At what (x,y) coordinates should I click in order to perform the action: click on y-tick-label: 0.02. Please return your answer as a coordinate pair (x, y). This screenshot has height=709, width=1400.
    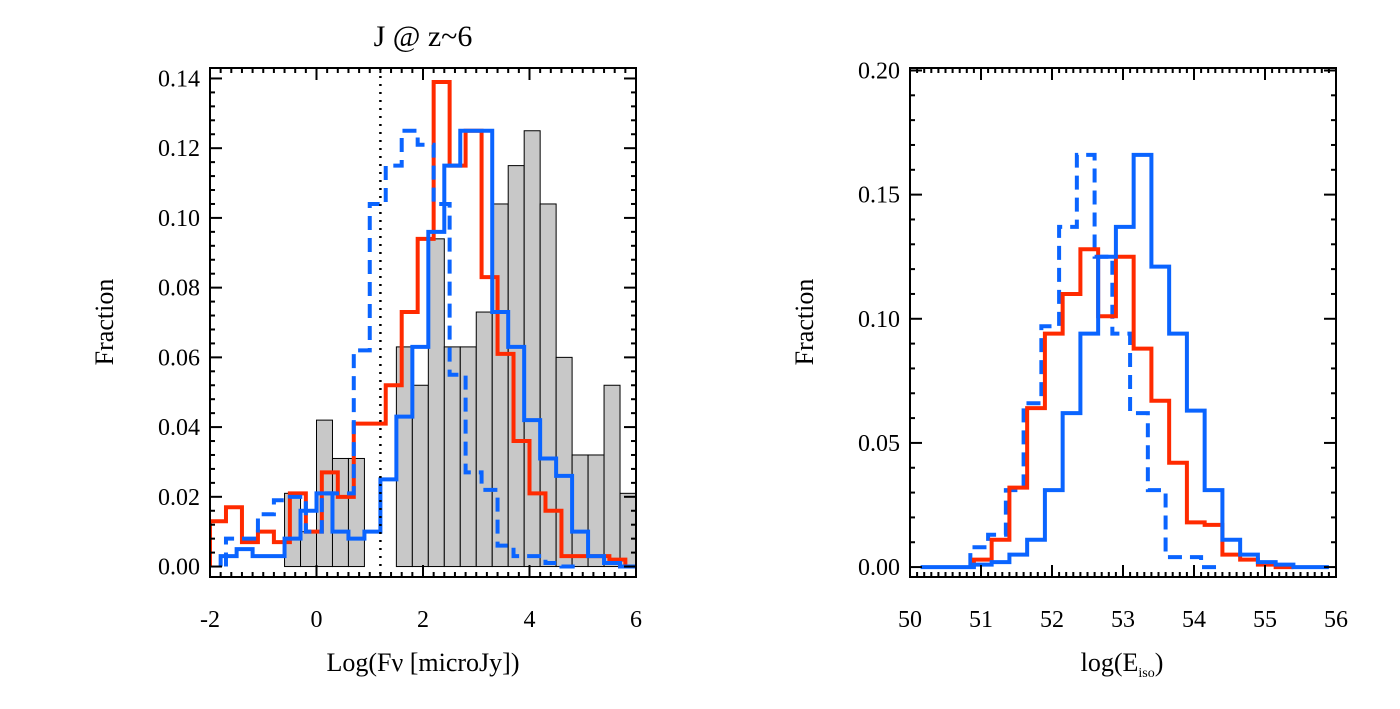
    Looking at the image, I should click on (179, 498).